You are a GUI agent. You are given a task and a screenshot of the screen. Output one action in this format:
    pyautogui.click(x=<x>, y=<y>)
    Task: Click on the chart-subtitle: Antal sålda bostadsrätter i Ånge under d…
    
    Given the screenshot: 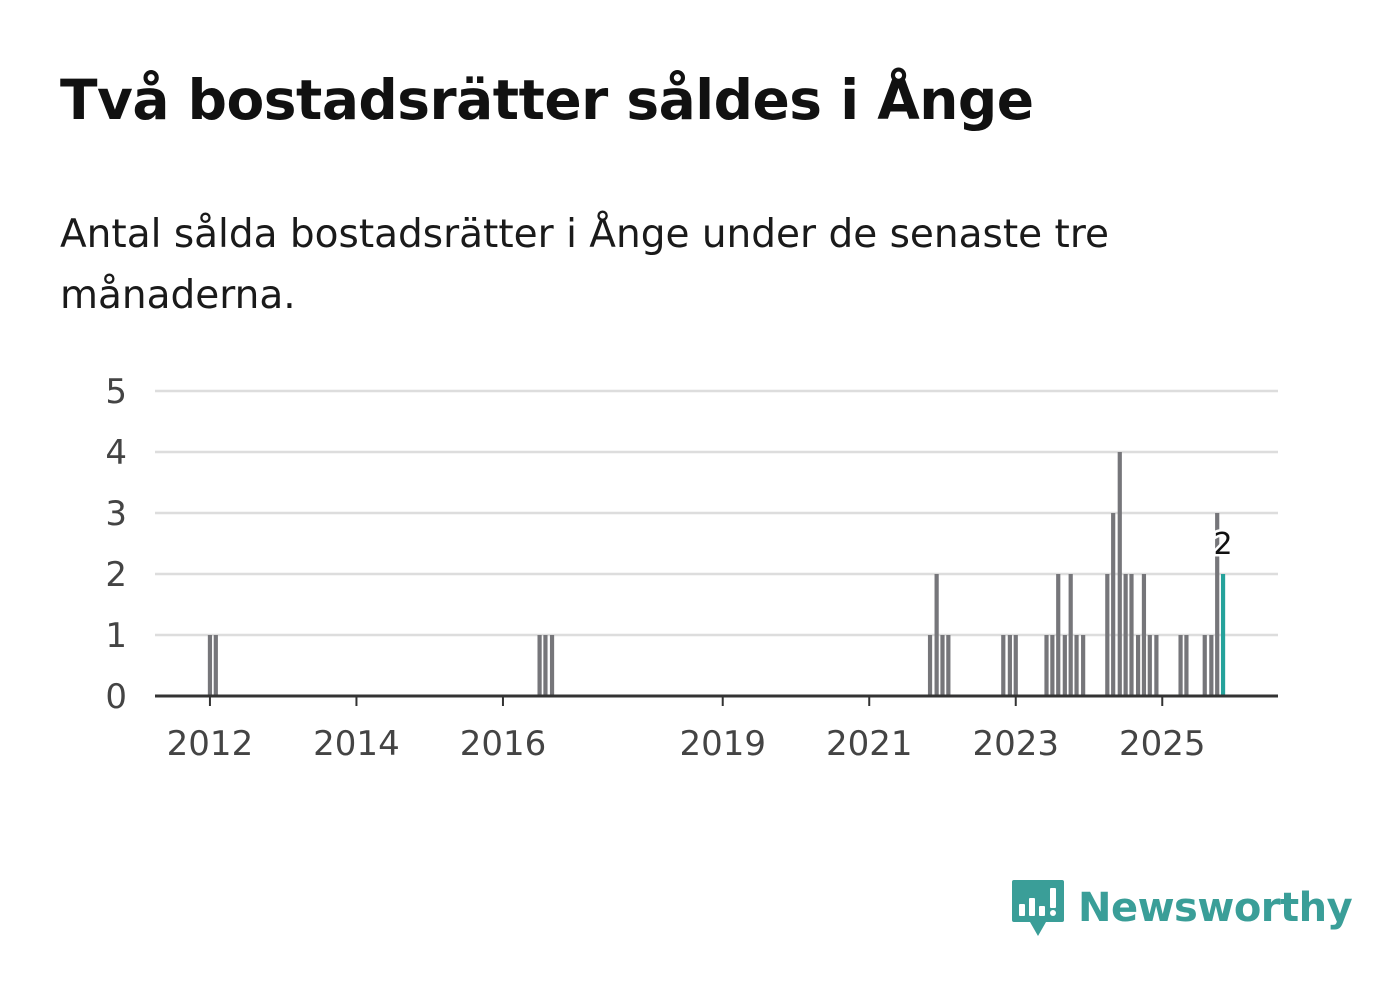 What is the action you would take?
    pyautogui.click(x=585, y=265)
    